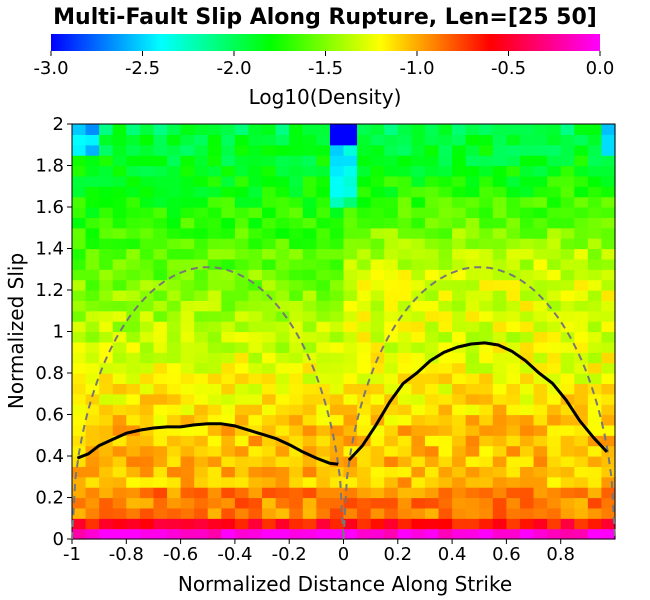 This screenshot has height=600, width=650. What do you see at coordinates (207, 444) in the screenshot?
I see `mean-slip-line` at bounding box center [207, 444].